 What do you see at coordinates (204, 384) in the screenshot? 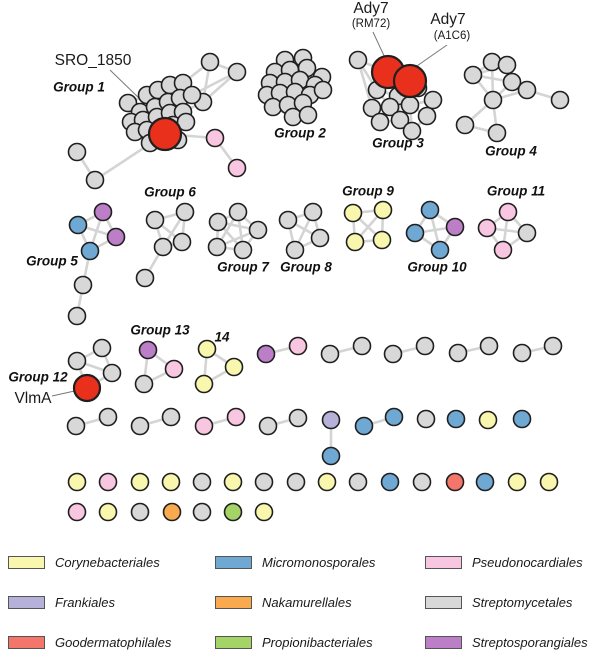
I see `group-14-node` at bounding box center [204, 384].